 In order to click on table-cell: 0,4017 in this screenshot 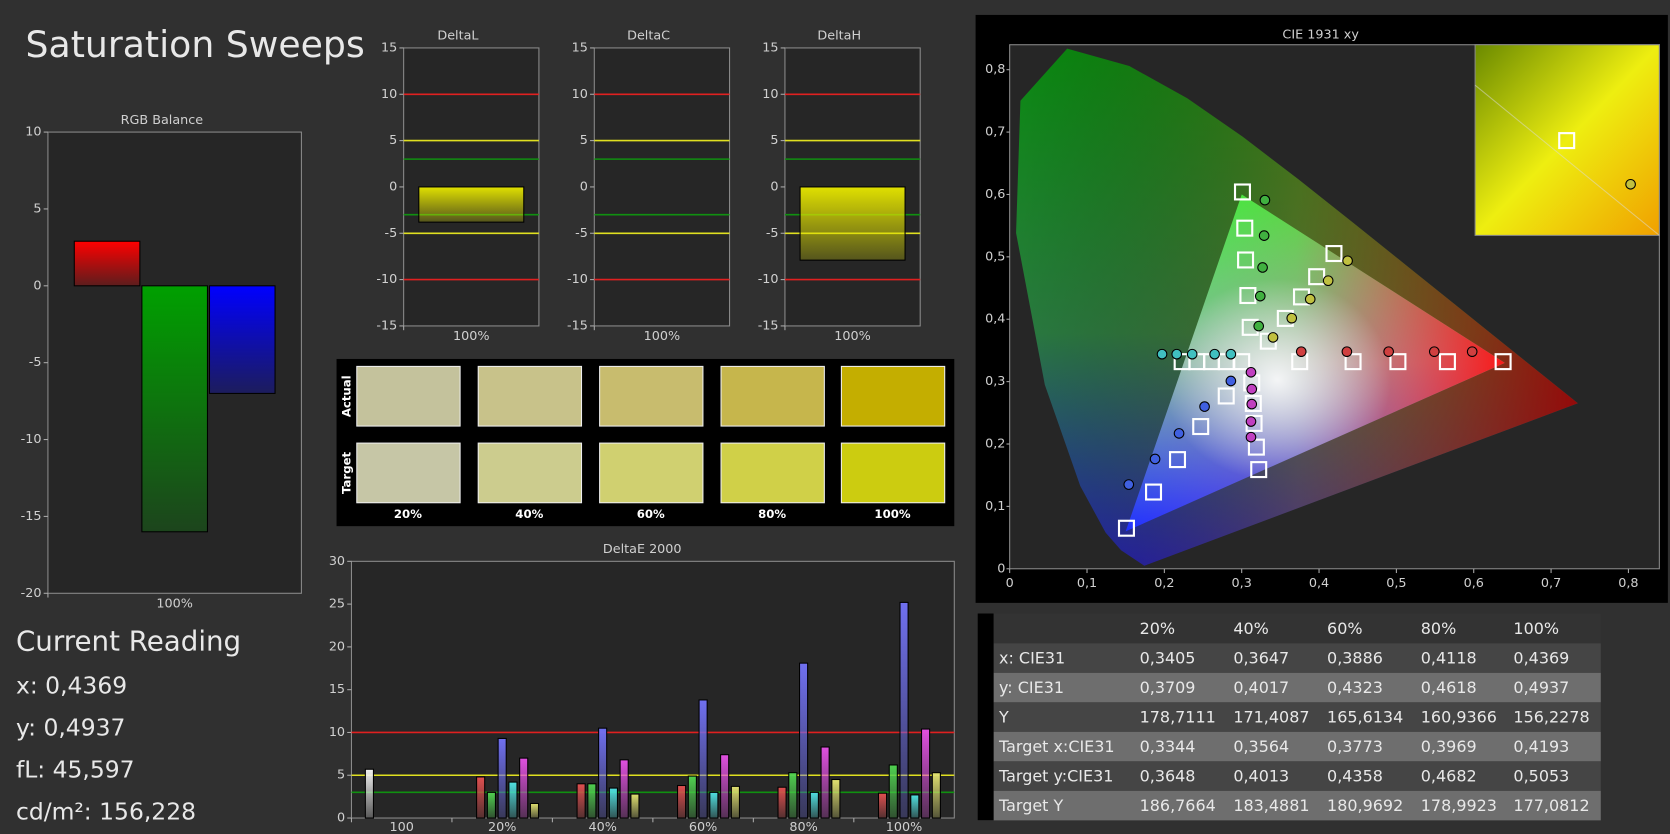, I will do `click(1261, 687)`.